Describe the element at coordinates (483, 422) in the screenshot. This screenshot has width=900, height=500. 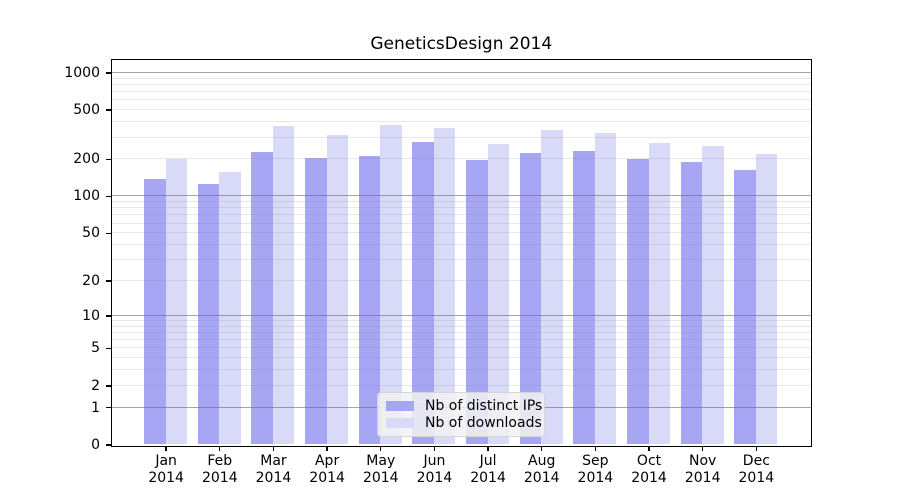
I see `legend-label-downloads: Nb of downloads` at that location.